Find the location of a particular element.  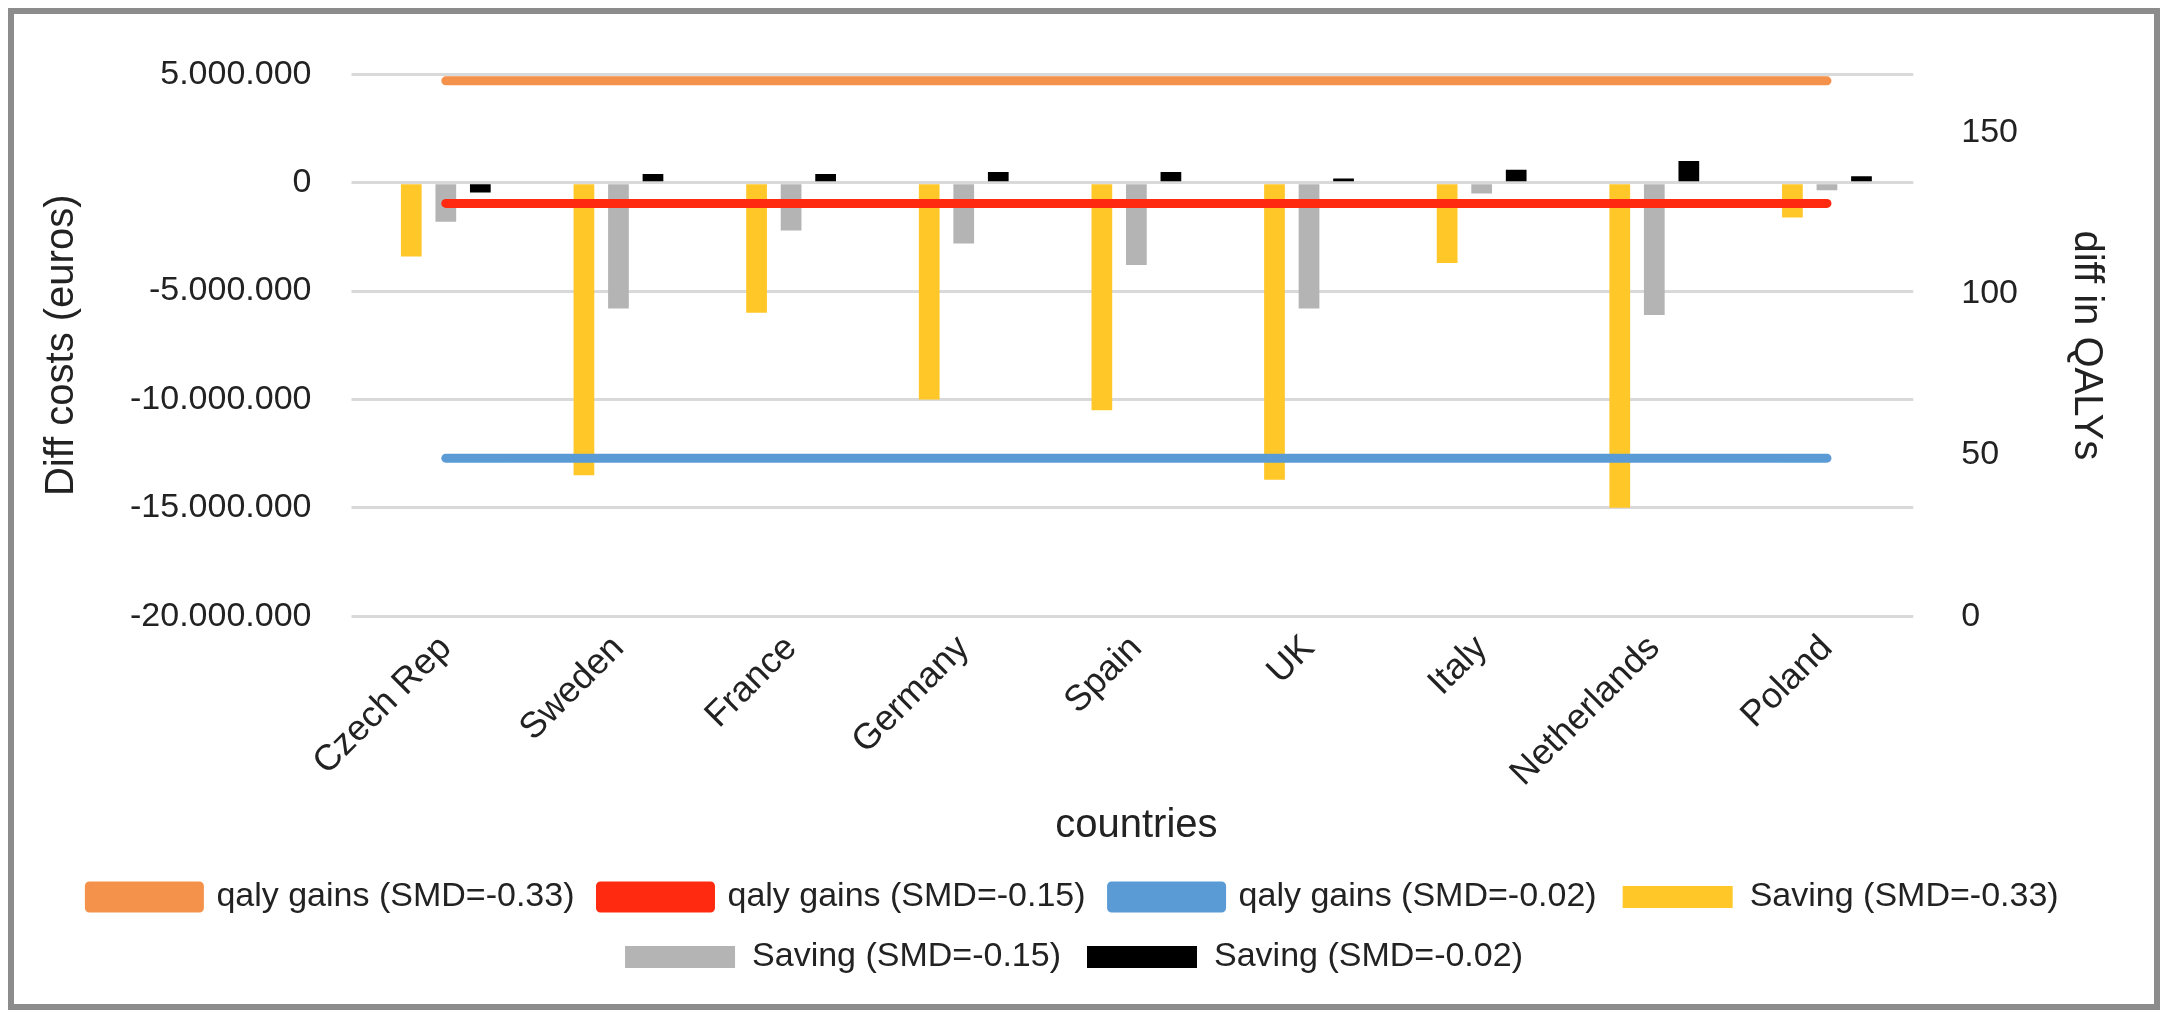

y-tick-label: -20.000.000 is located at coordinates (220, 613).